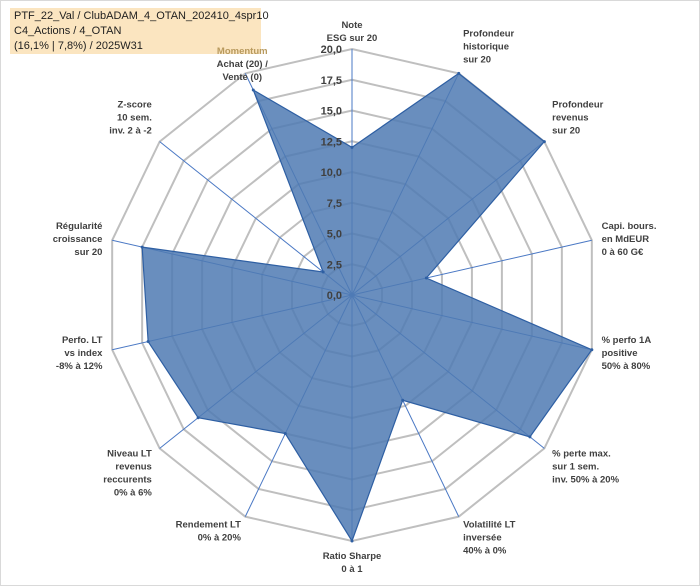  What do you see at coordinates (627, 340) in the screenshot?
I see `axis-label-line: % perfo 1A` at bounding box center [627, 340].